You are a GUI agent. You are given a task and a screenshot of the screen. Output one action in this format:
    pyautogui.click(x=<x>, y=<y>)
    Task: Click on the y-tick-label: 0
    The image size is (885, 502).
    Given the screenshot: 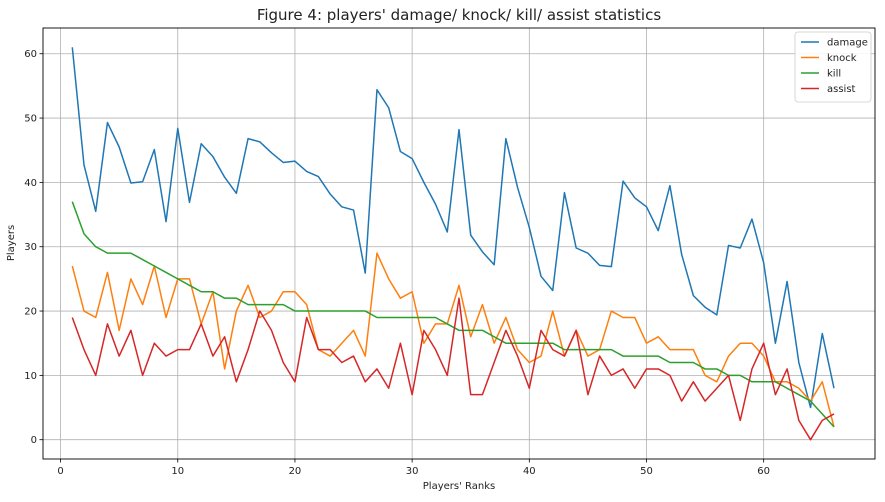 What is the action you would take?
    pyautogui.click(x=34, y=440)
    